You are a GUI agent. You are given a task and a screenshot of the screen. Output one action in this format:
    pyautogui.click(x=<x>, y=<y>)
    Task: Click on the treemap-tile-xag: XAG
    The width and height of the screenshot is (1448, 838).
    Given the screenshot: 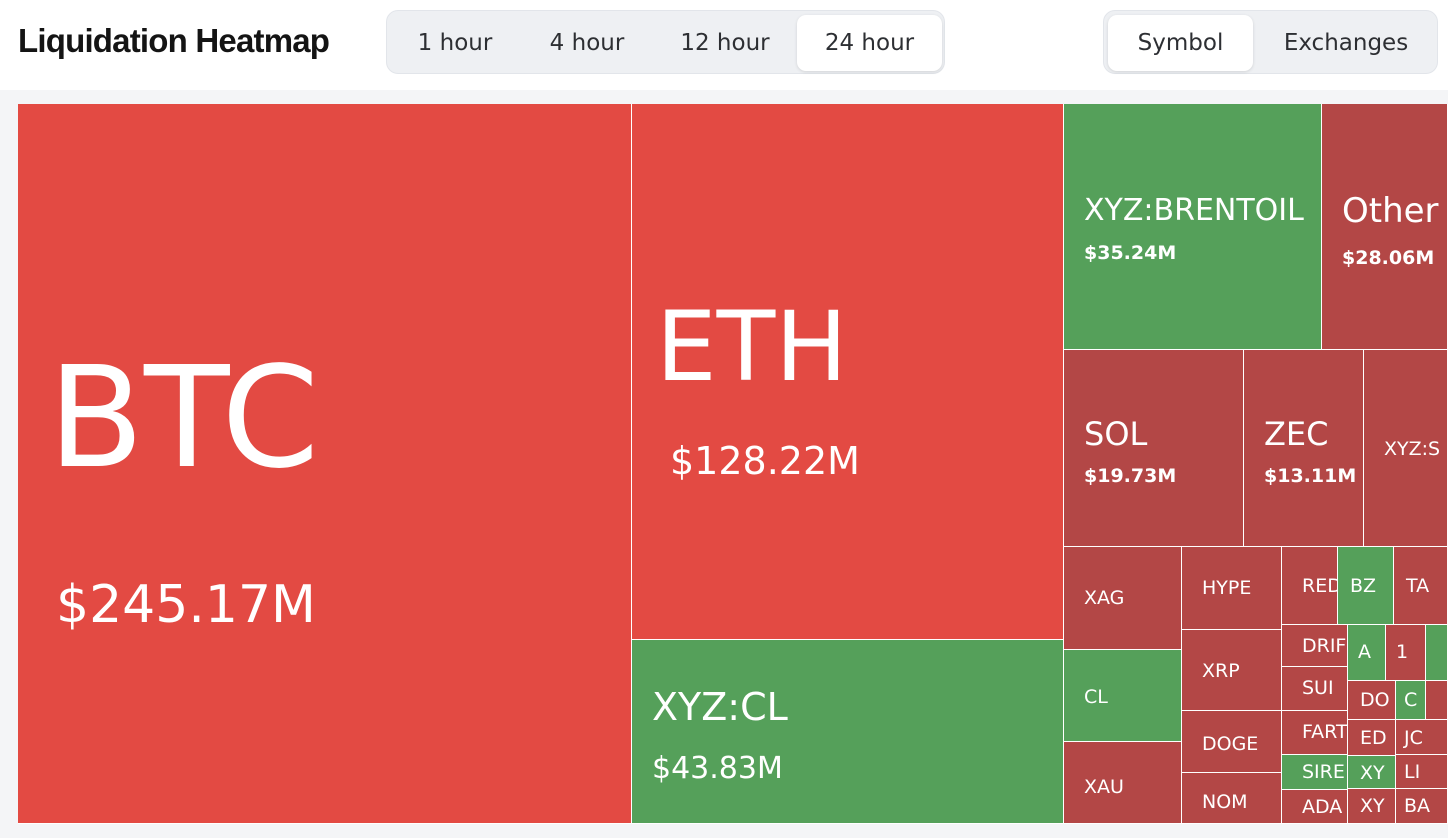 What is the action you would take?
    pyautogui.click(x=1123, y=598)
    